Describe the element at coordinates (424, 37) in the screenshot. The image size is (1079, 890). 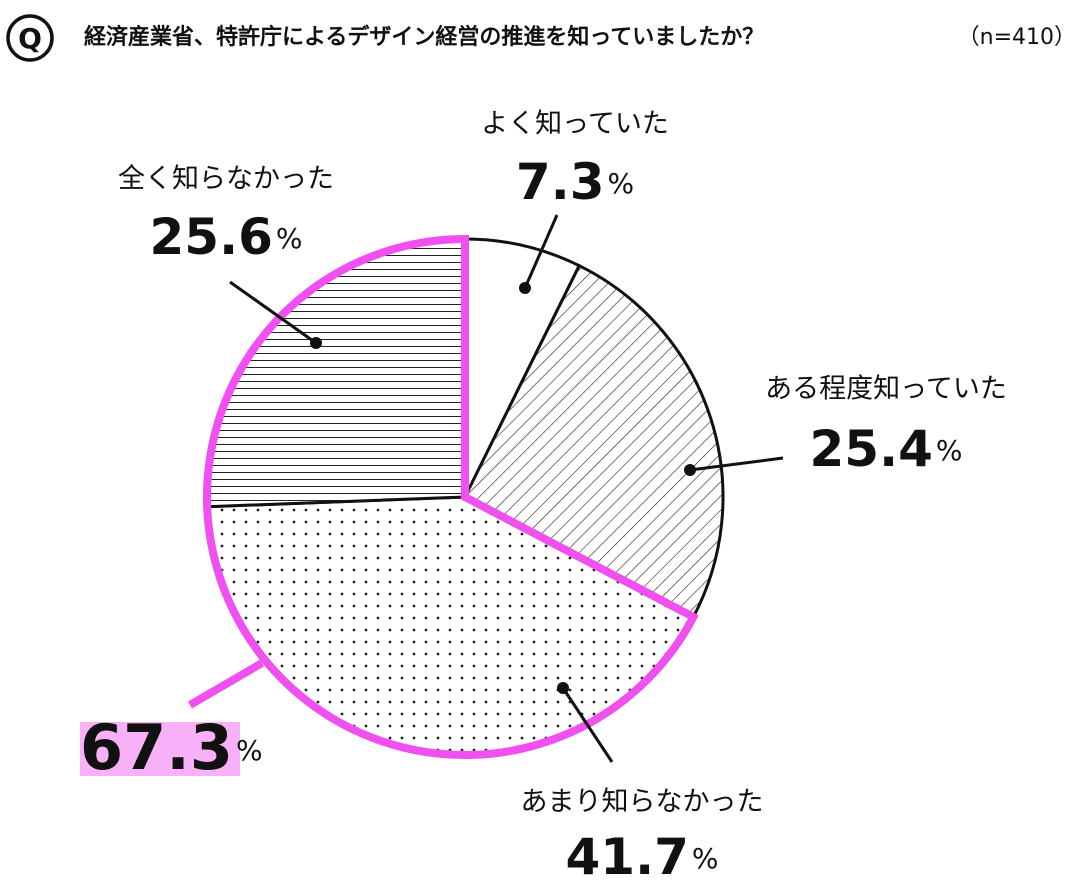
I see `chart-title: 経済産業省、特許庁によるデザイン経営の推進を知っていましたか？` at that location.